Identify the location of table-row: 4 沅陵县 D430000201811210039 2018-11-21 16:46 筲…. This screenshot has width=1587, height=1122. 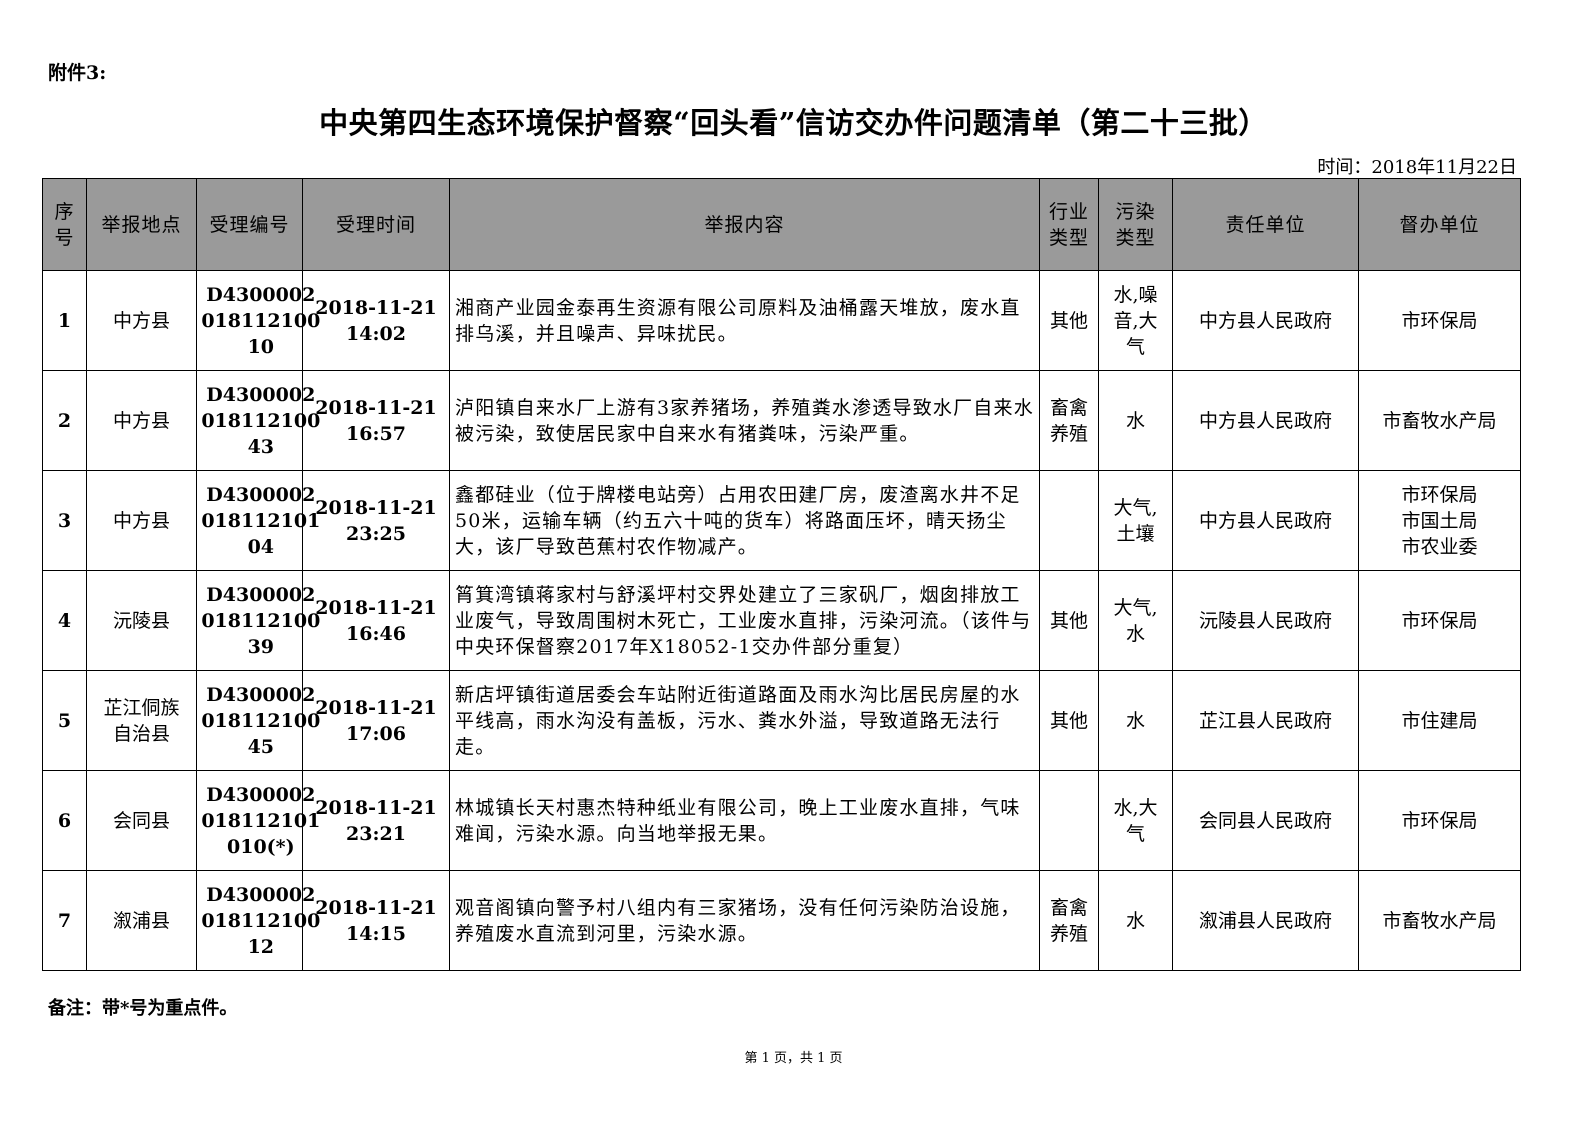
(781, 620).